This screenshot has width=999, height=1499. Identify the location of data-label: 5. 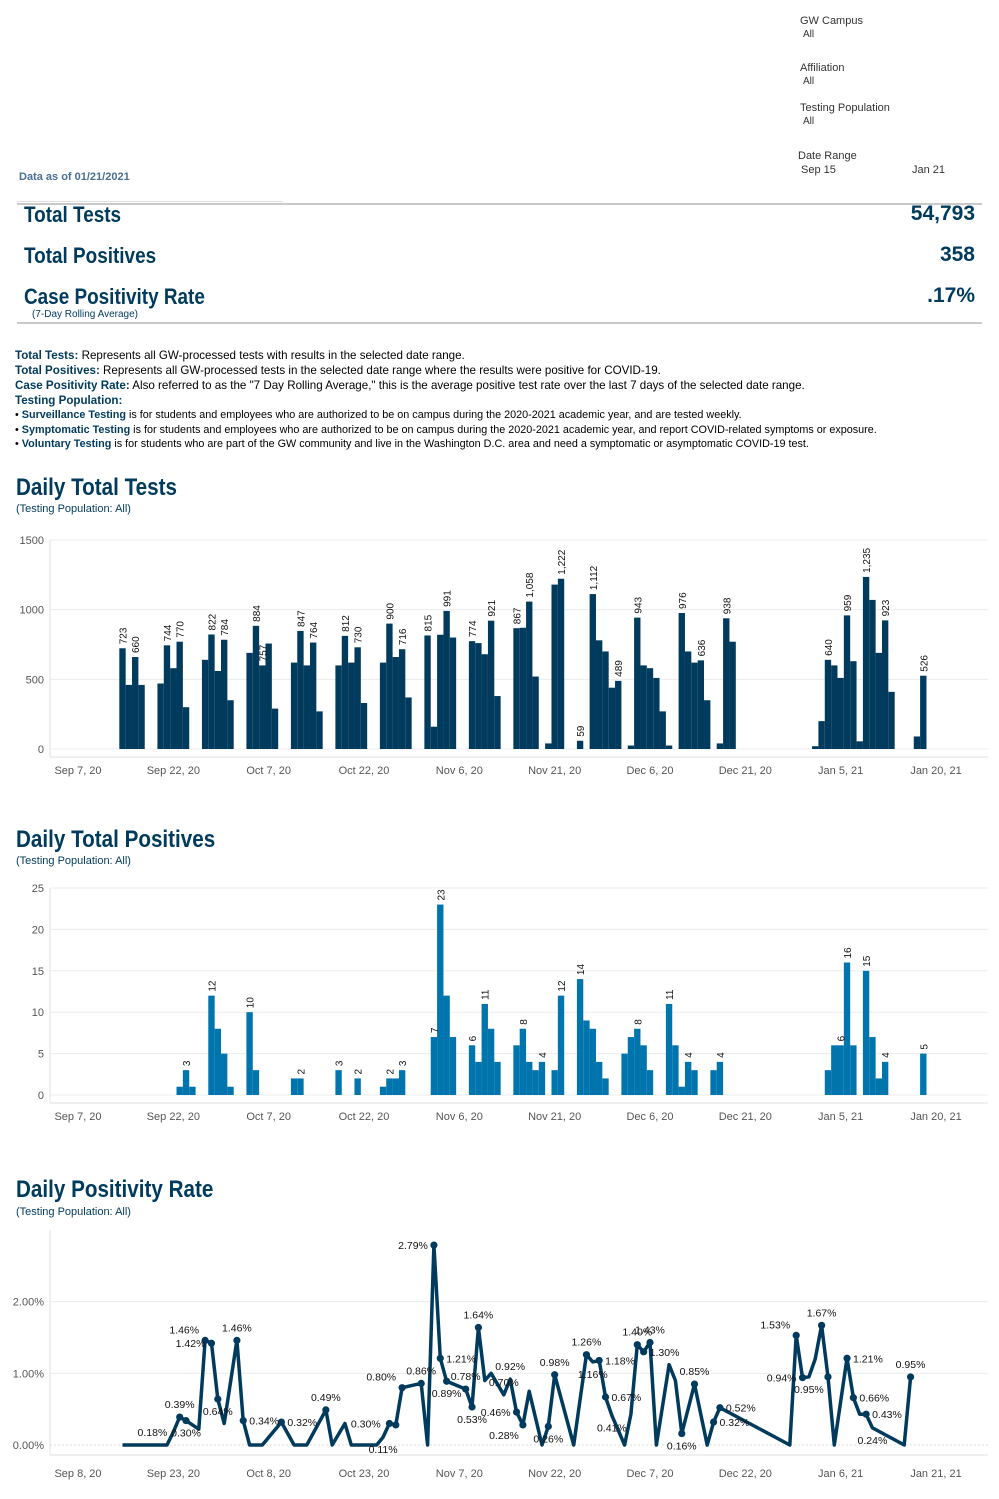
(924, 1047).